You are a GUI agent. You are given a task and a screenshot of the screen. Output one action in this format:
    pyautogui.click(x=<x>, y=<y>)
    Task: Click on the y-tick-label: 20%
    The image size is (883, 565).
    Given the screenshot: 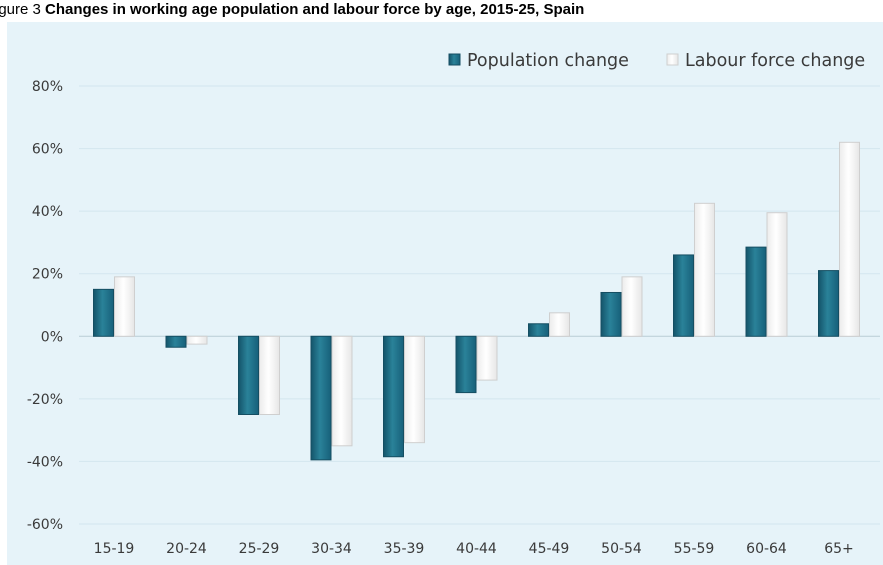 What is the action you would take?
    pyautogui.click(x=47, y=275)
    